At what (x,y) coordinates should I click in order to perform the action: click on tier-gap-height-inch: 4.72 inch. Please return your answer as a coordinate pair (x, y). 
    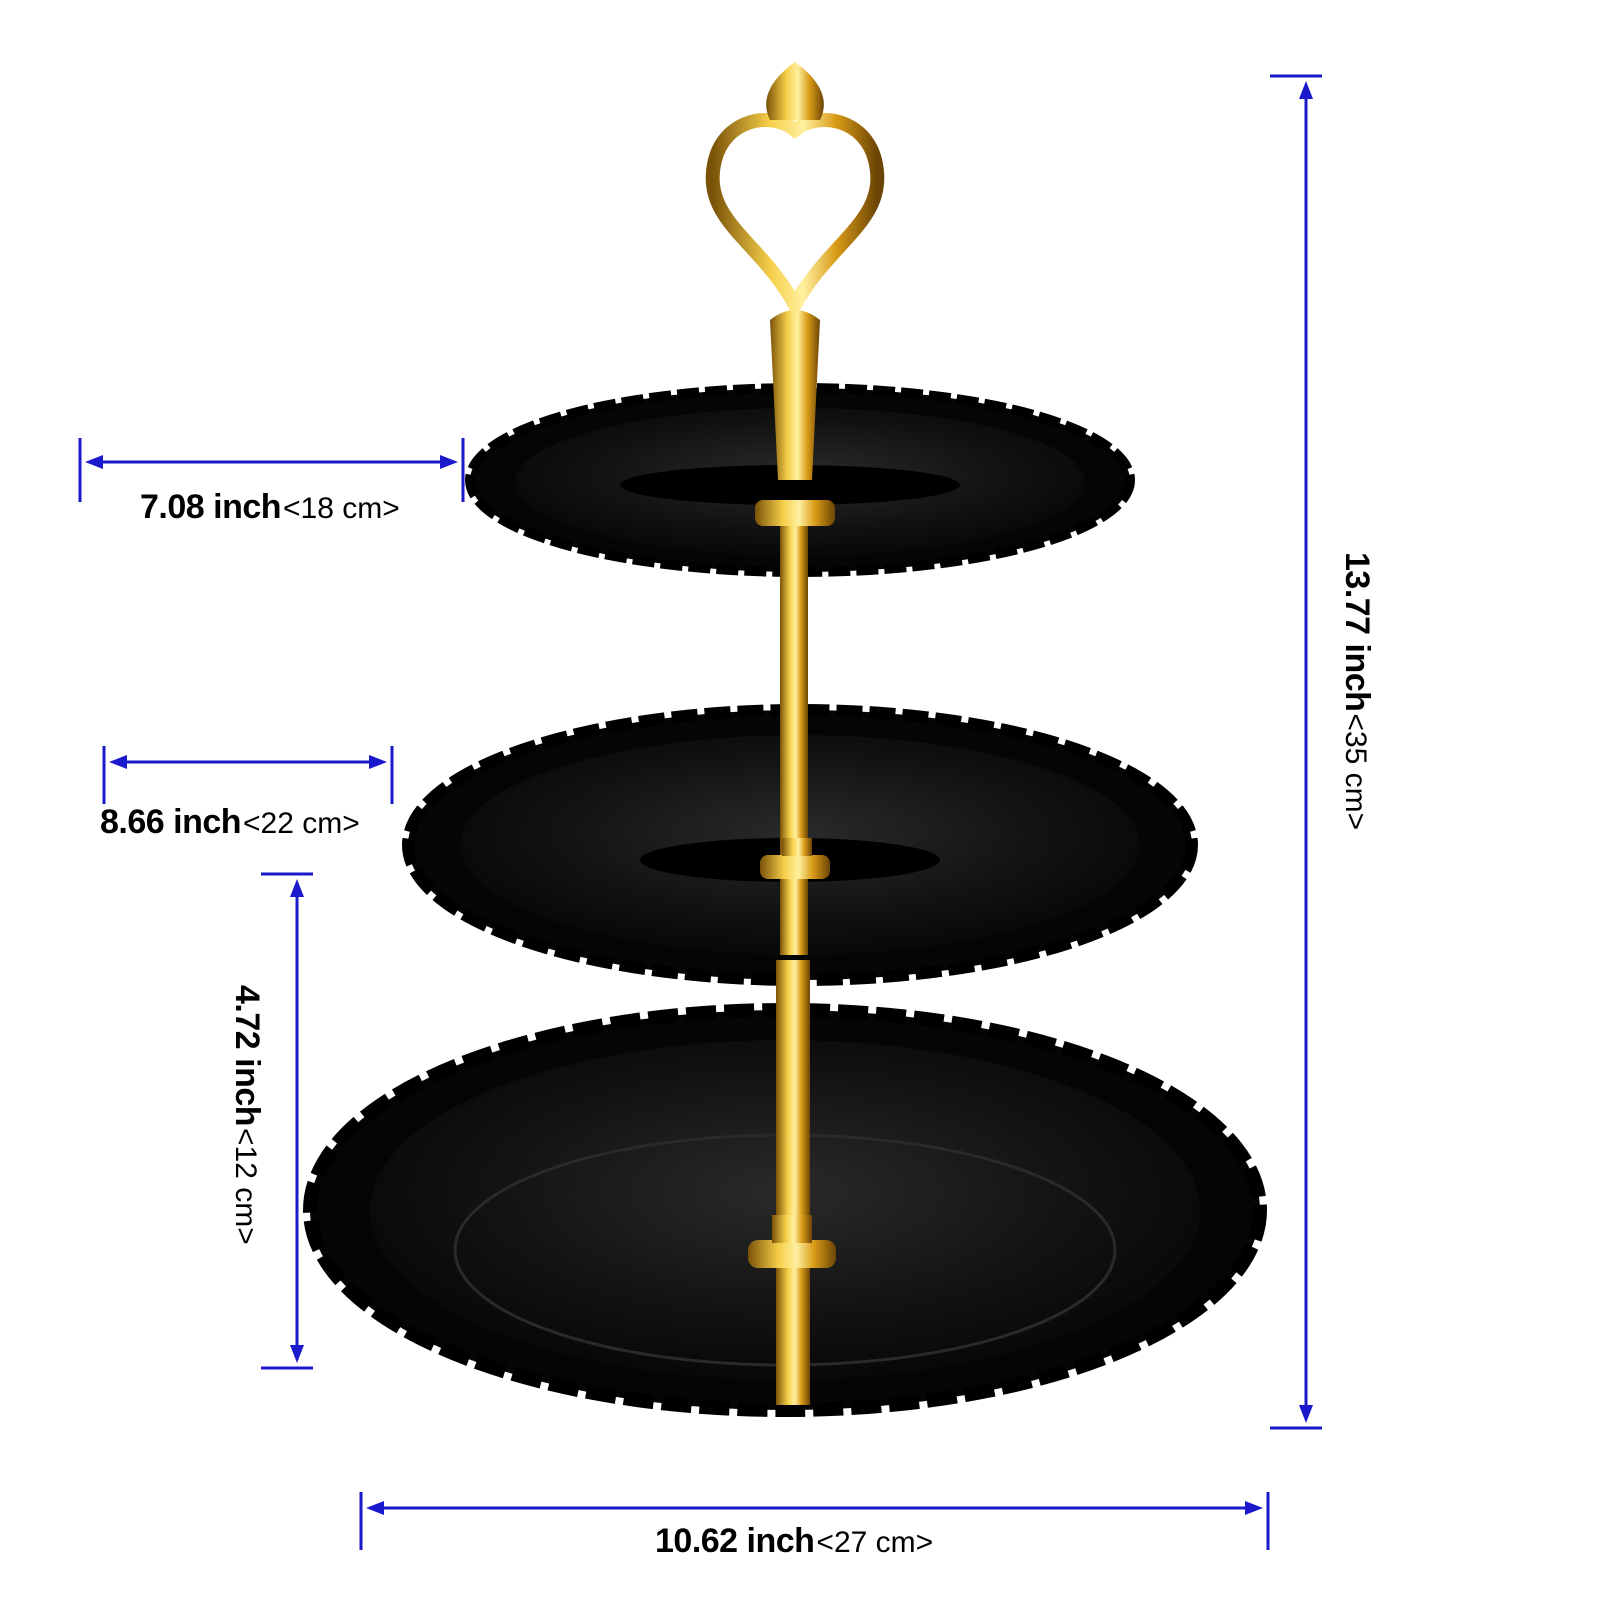
    Looking at the image, I should click on (247, 1056).